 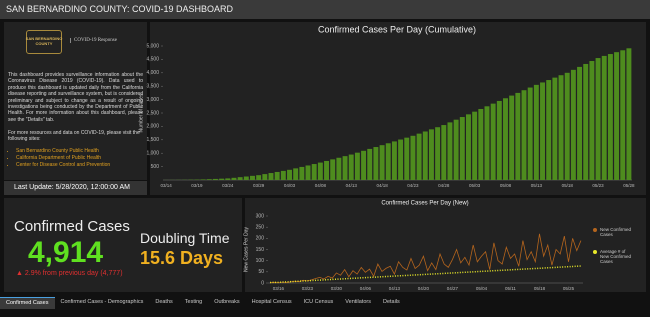 What do you see at coordinates (63, 151) in the screenshot?
I see `link: San Bernardino County Public Health` at bounding box center [63, 151].